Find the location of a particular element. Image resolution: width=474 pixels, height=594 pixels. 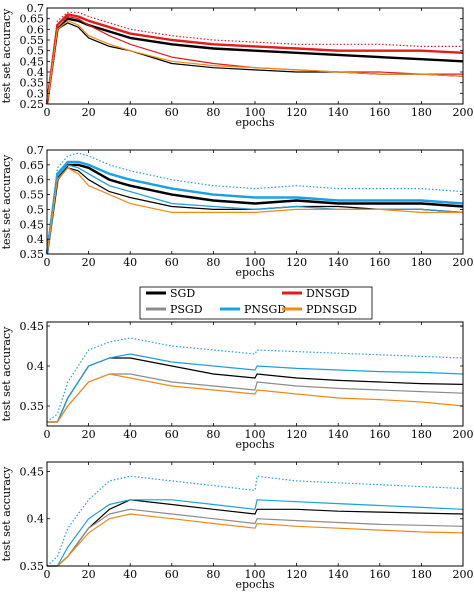

series-line-sgd-solid-p2 is located at coordinates (255, 211).